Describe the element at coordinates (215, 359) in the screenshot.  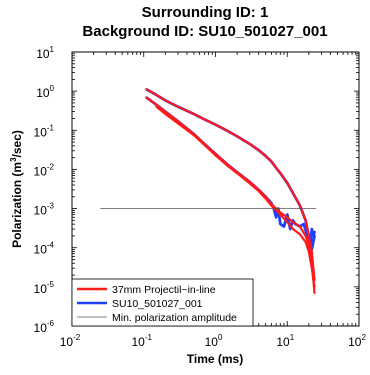
I see `x-axis-label: Time (ms)` at that location.